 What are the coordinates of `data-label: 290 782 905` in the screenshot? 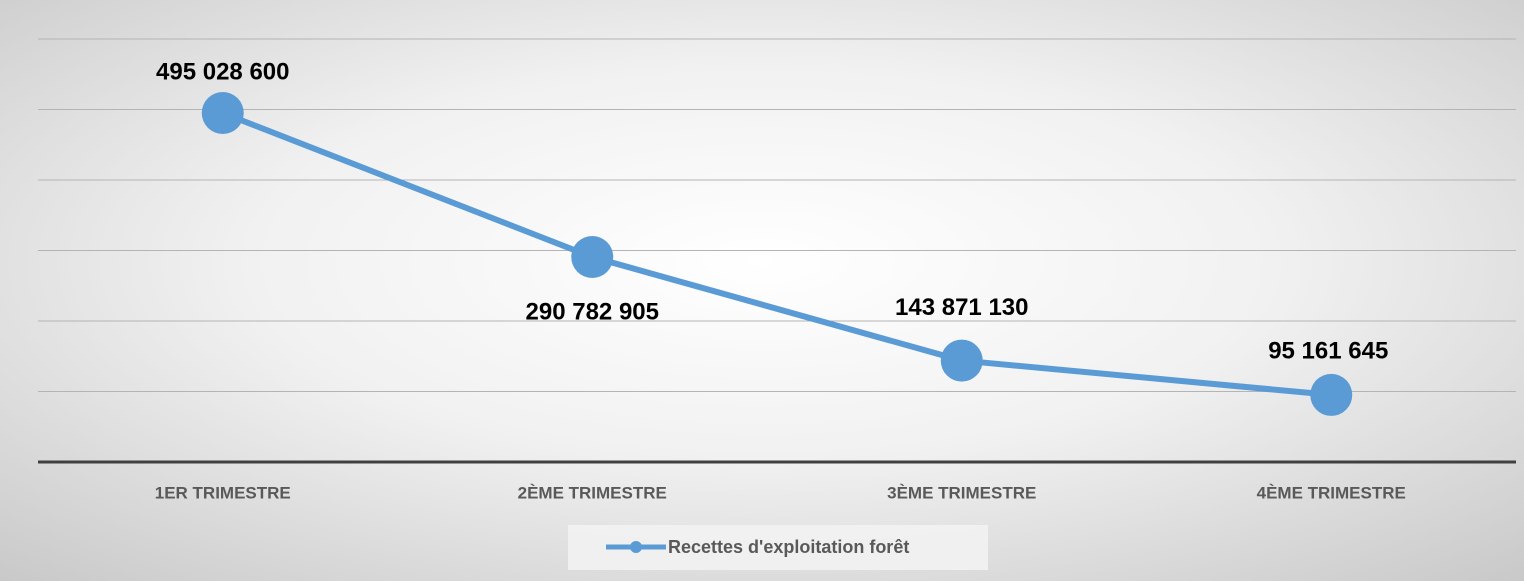 It's located at (592, 311).